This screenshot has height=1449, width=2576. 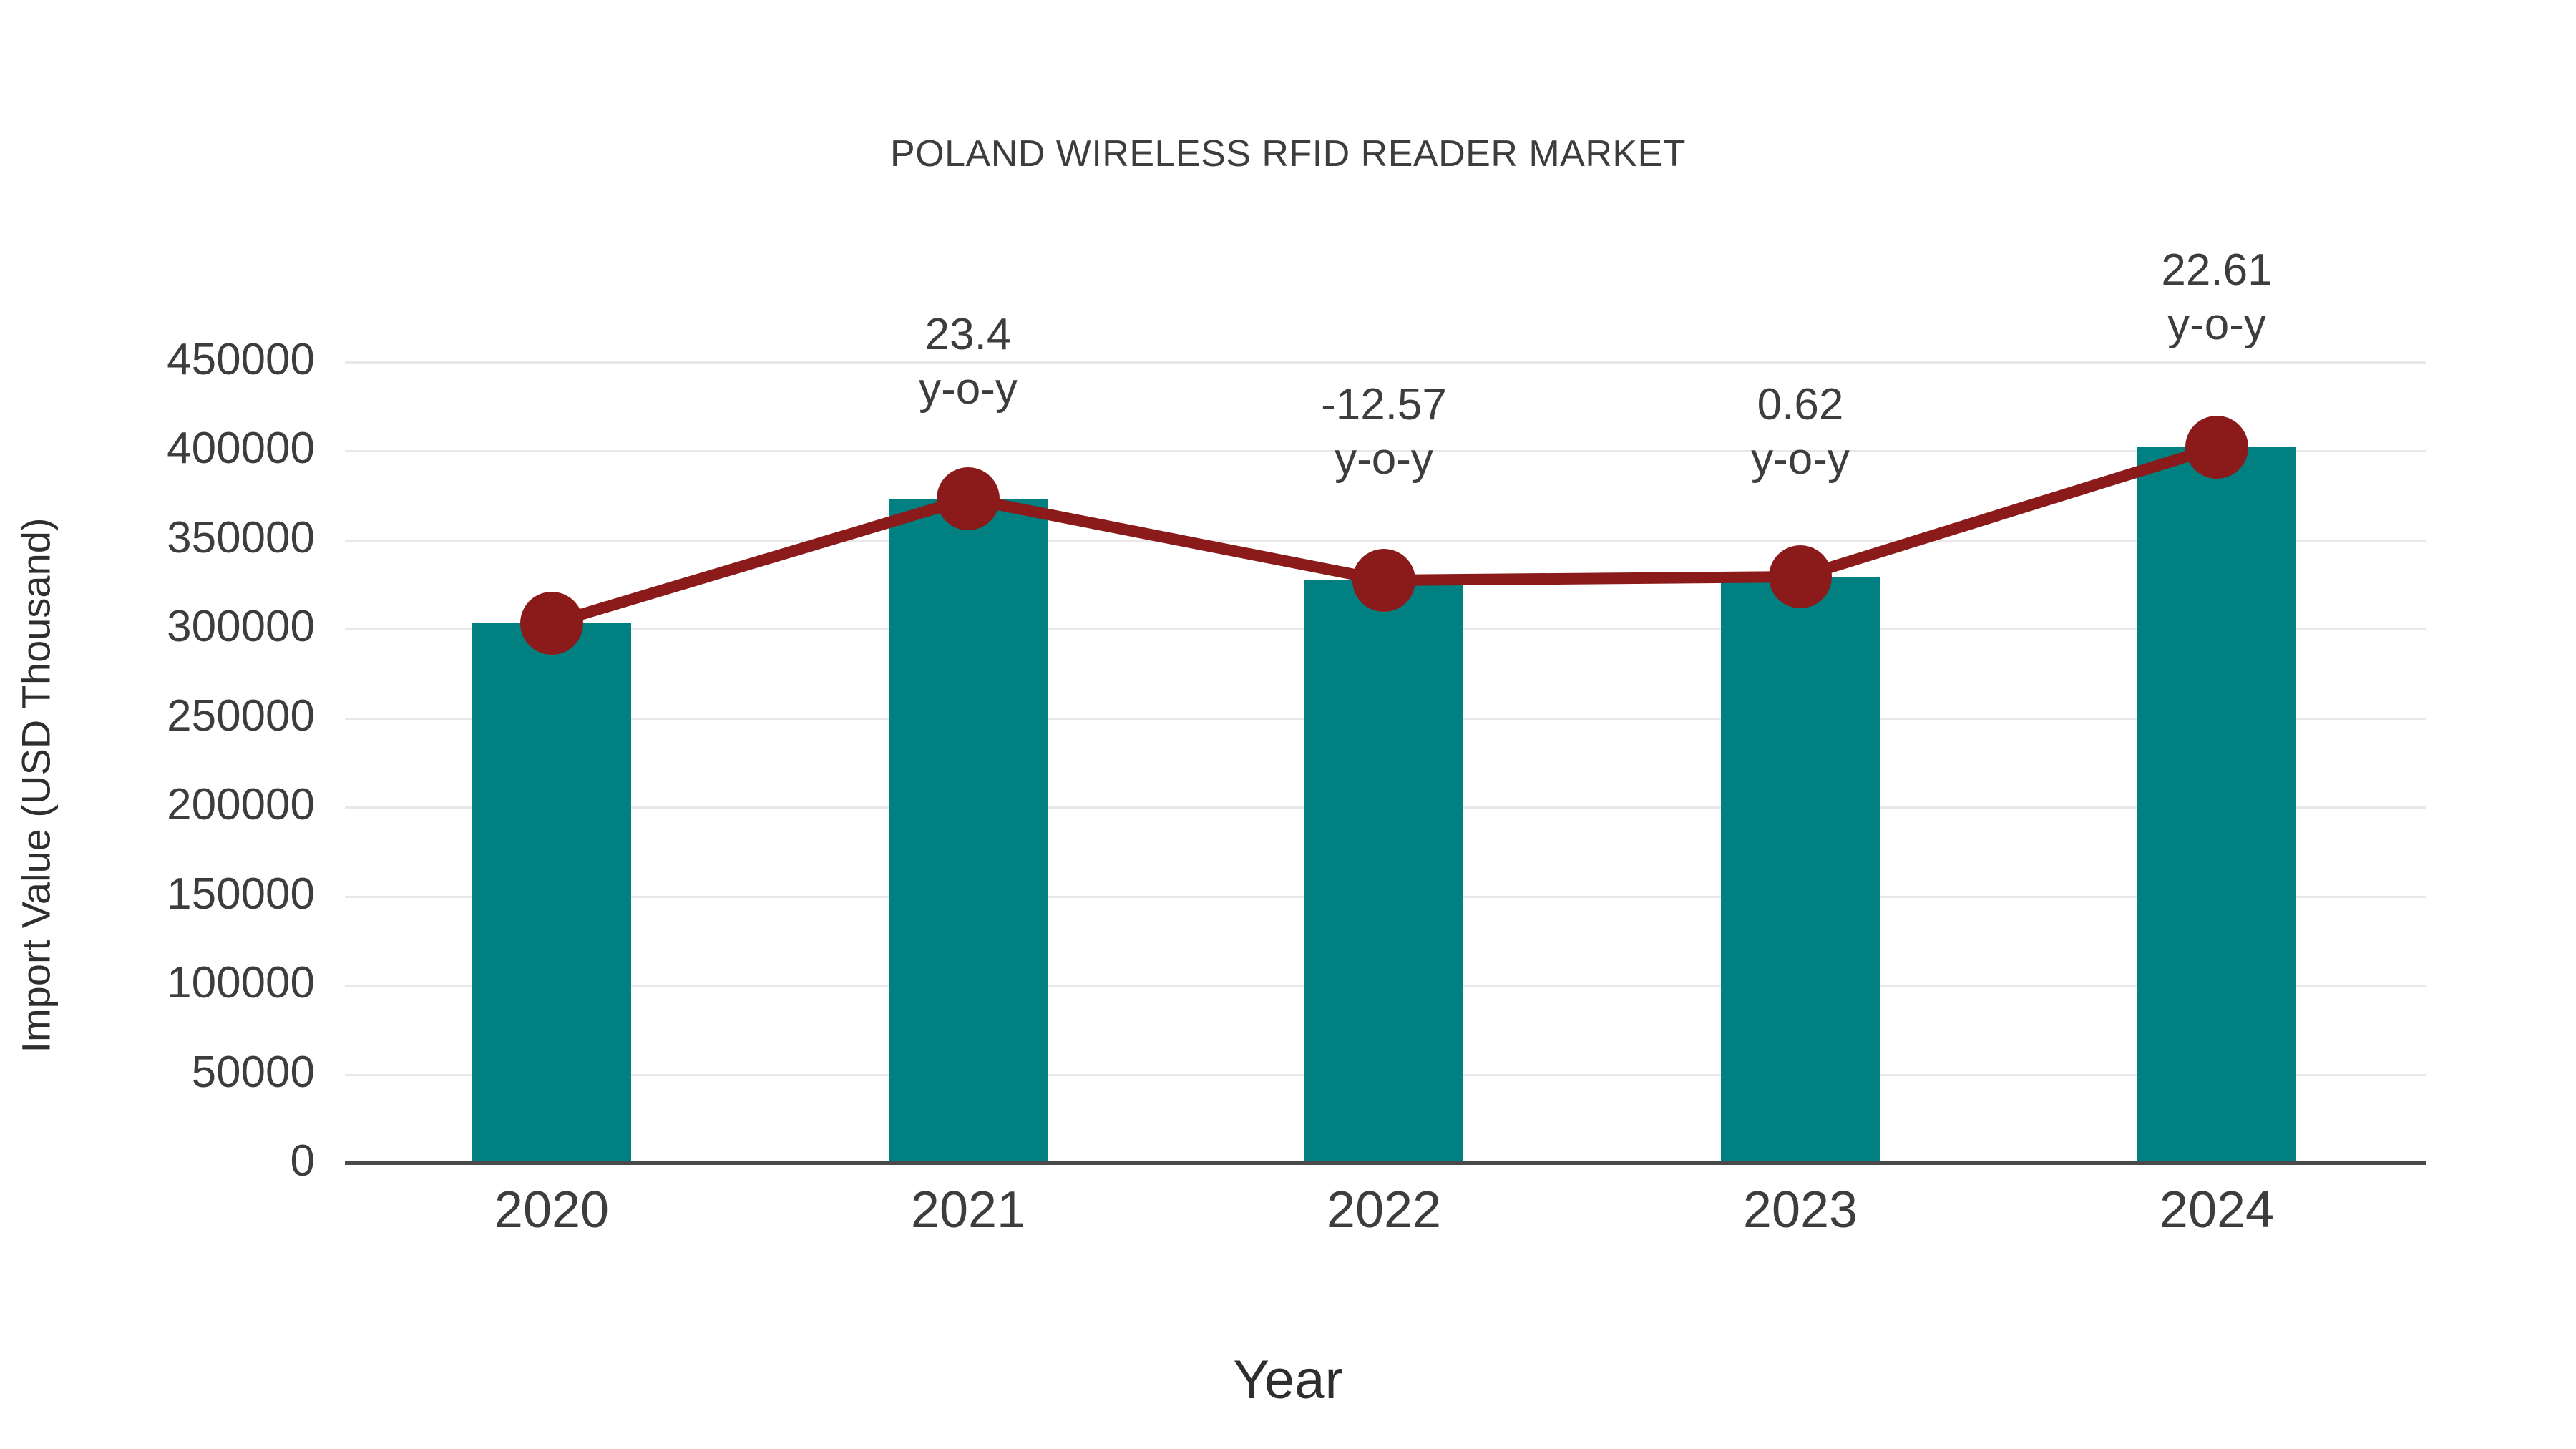 What do you see at coordinates (1800, 432) in the screenshot?
I see `annotation-2023: 0.62 y-o-y` at bounding box center [1800, 432].